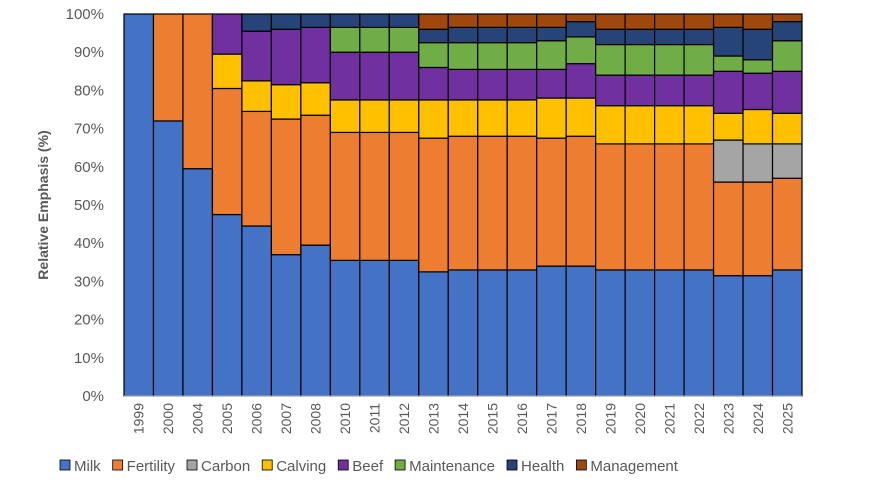 This screenshot has height=489, width=882. Describe the element at coordinates (581, 465) in the screenshot. I see `legend-swatch-management` at that location.